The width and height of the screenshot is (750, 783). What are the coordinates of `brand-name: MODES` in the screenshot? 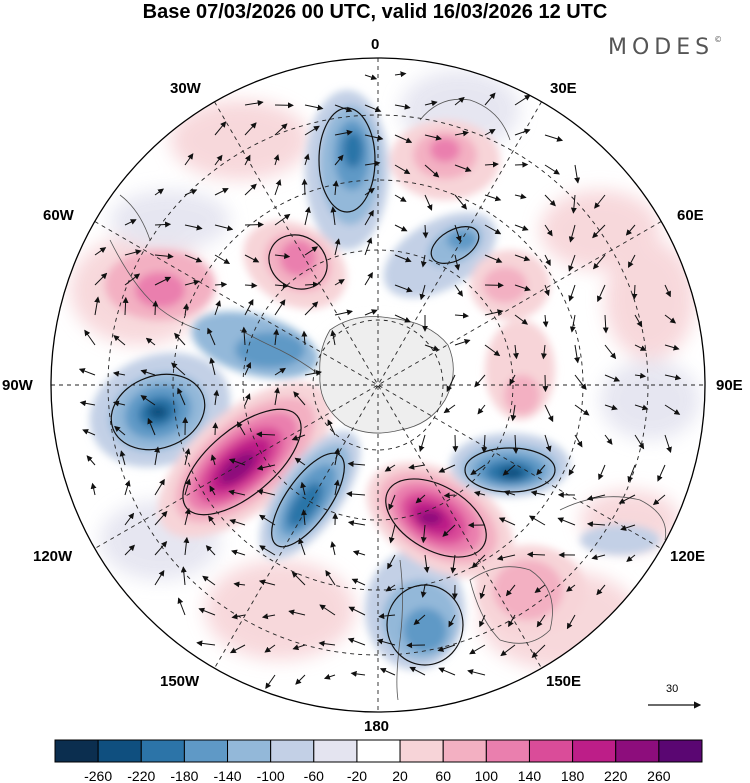 It's located at (661, 47).